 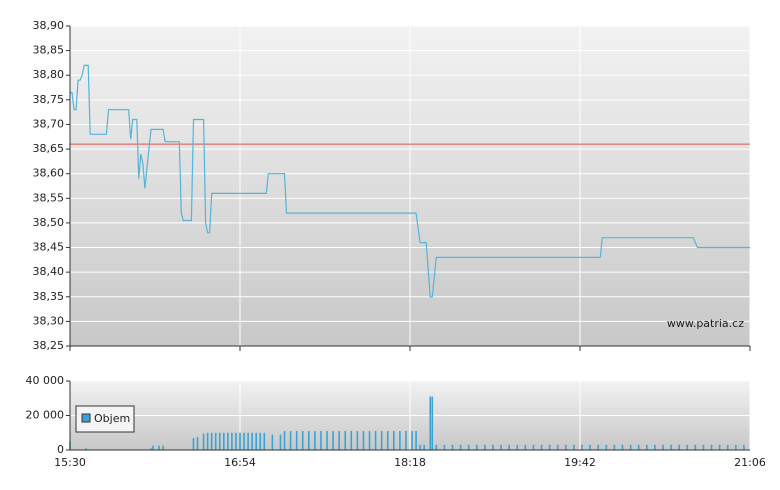 What do you see at coordinates (49, 148) in the screenshot?
I see `y-tick-label: 38,65` at bounding box center [49, 148].